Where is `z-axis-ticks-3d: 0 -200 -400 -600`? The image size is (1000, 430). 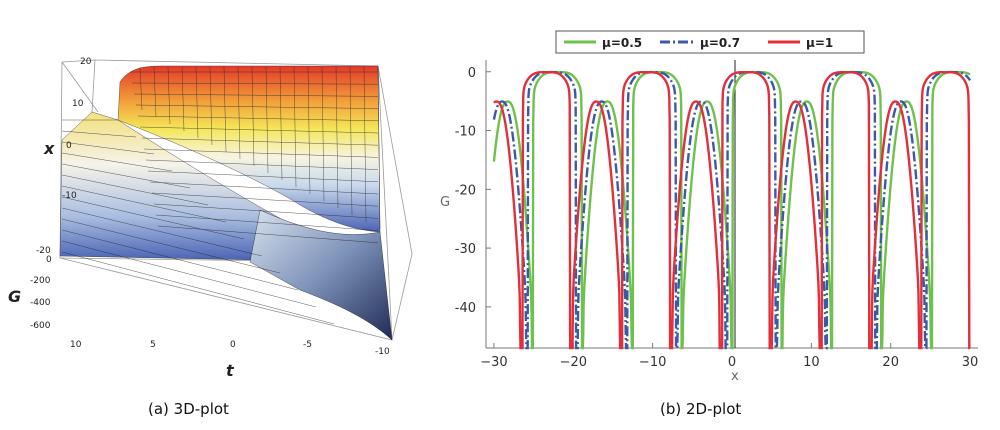
z-axis-ticks-3d: 0 -200 -400 -600 is located at coordinates (41, 293).